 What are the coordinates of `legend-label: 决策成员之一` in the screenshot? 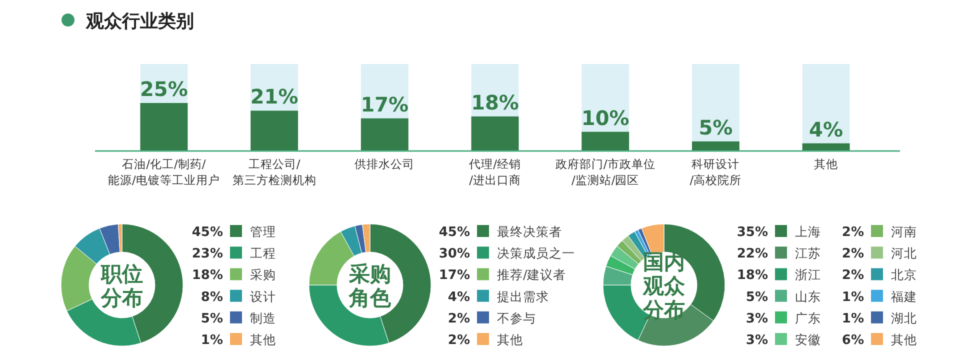 It's located at (536, 253).